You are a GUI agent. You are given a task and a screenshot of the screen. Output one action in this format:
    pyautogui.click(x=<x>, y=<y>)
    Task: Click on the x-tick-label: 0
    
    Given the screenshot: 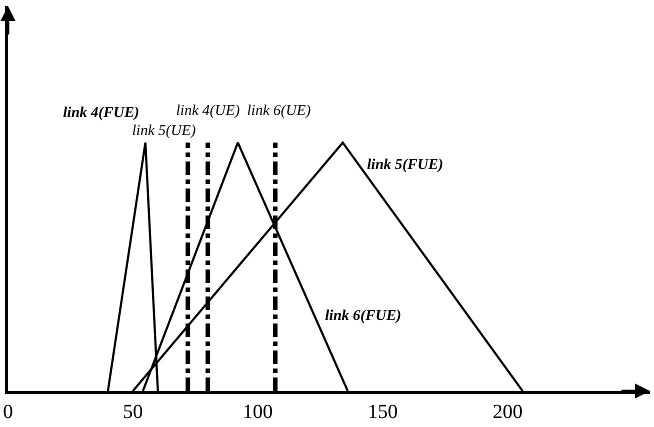 What is the action you would take?
    pyautogui.click(x=8, y=411)
    